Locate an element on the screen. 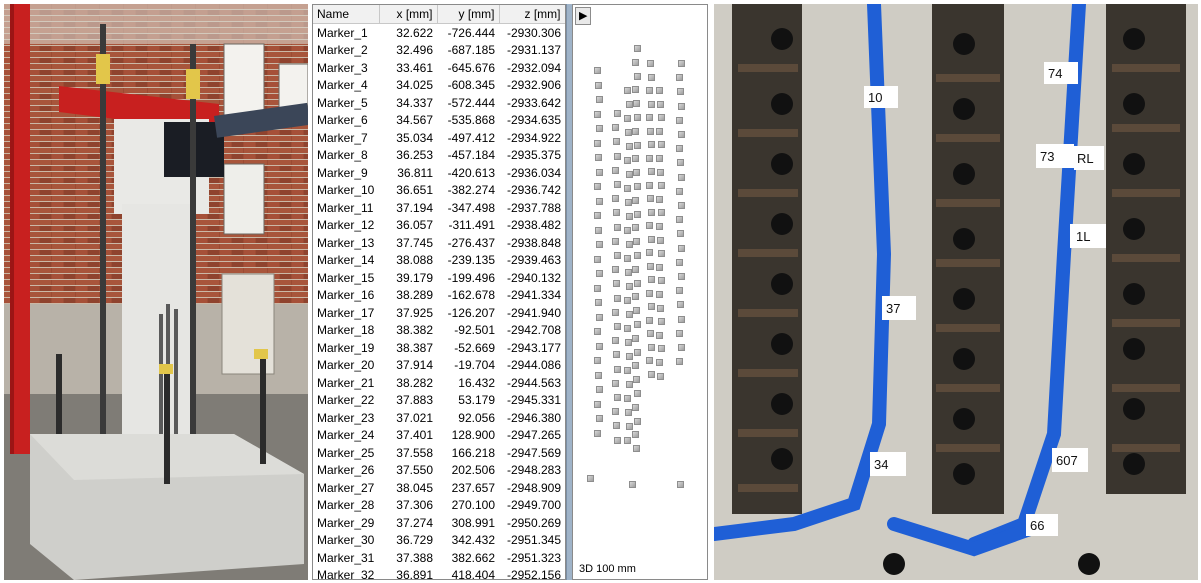 The image size is (1201, 583). table-row: Marker_24 37.401 128.900 -2947.265 is located at coordinates (439, 436).